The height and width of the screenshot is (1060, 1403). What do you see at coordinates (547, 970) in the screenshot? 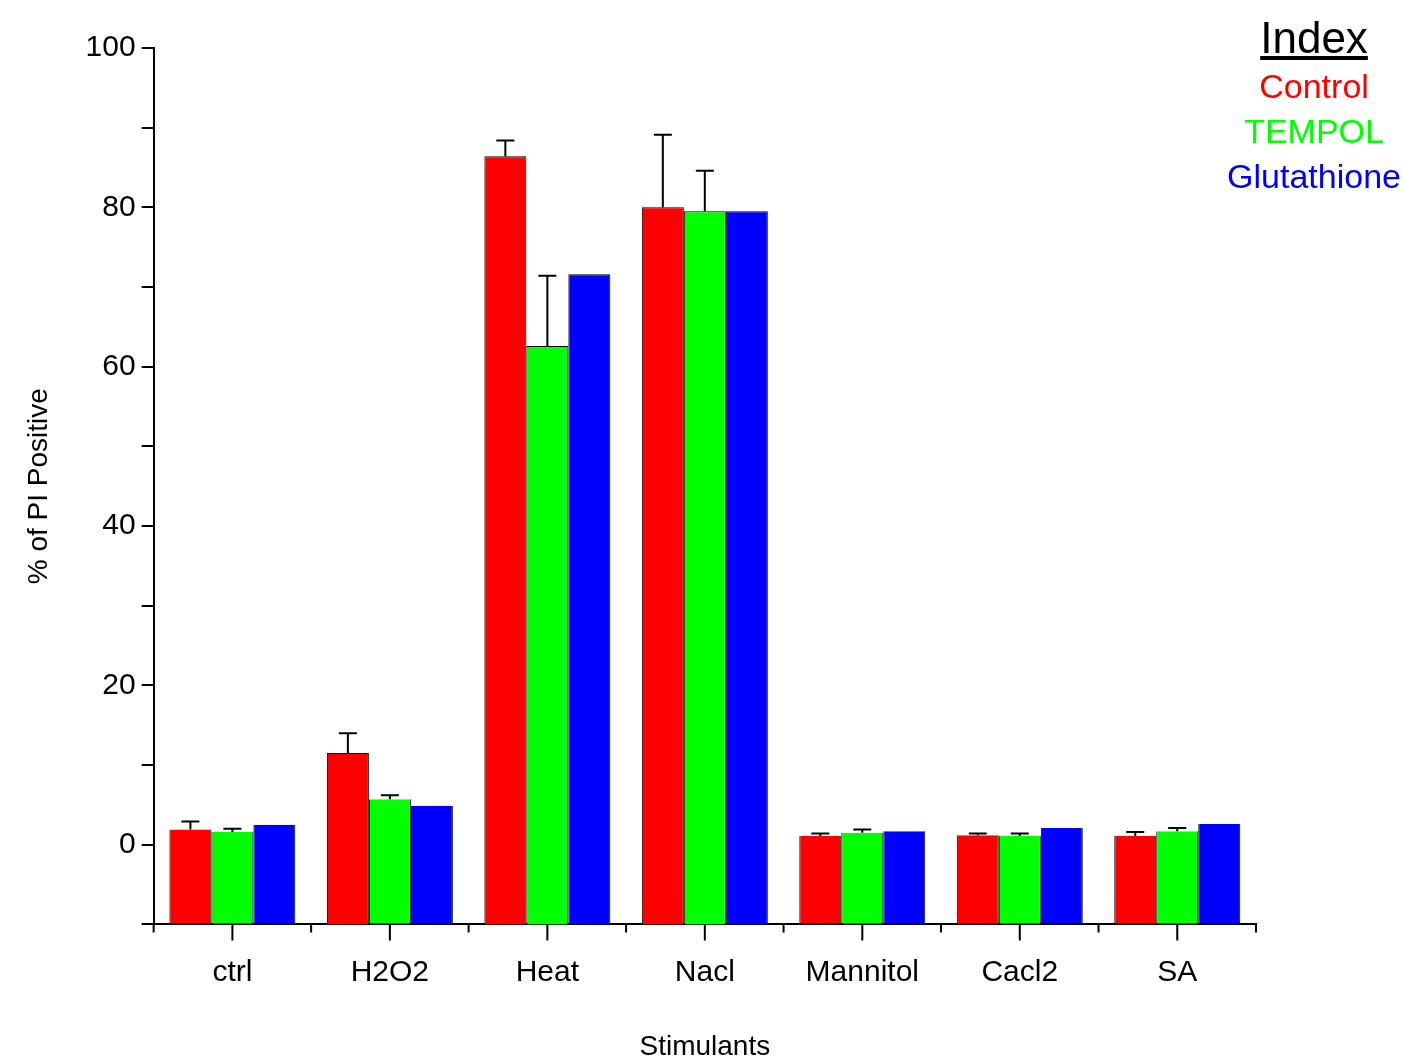
I see `x-tick-label: Heat` at bounding box center [547, 970].